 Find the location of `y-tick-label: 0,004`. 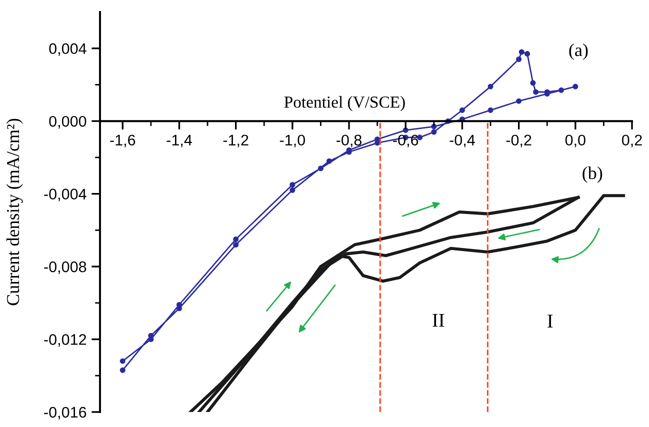

y-tick-label: 0,004 is located at coordinates (67, 49).